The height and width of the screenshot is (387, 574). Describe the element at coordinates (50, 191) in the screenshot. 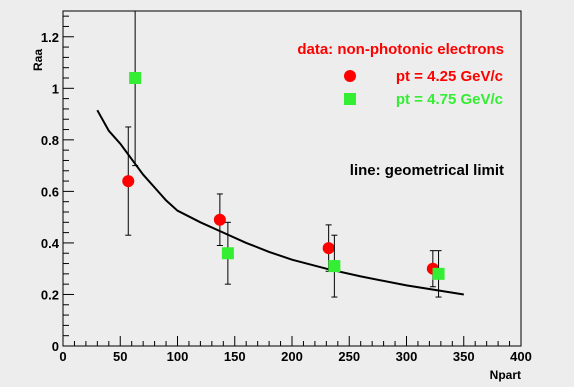

I see `y-tick-label: 0.6` at that location.